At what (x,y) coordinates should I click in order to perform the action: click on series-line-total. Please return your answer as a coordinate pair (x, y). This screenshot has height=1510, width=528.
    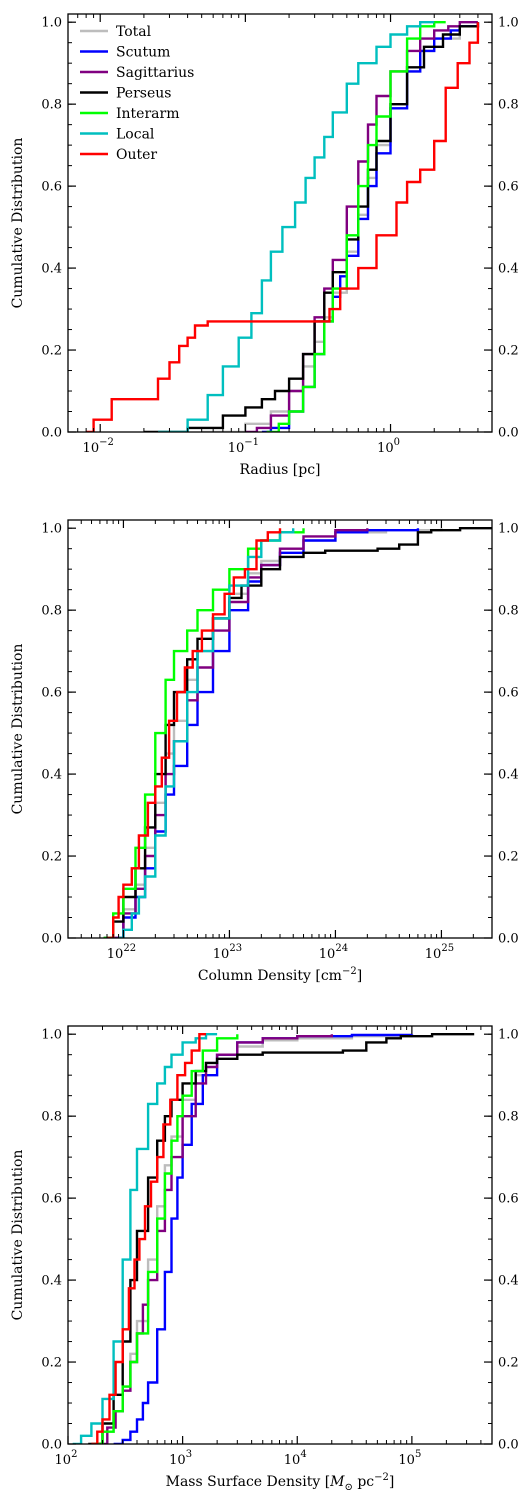
    Looking at the image, I should click on (340, 227).